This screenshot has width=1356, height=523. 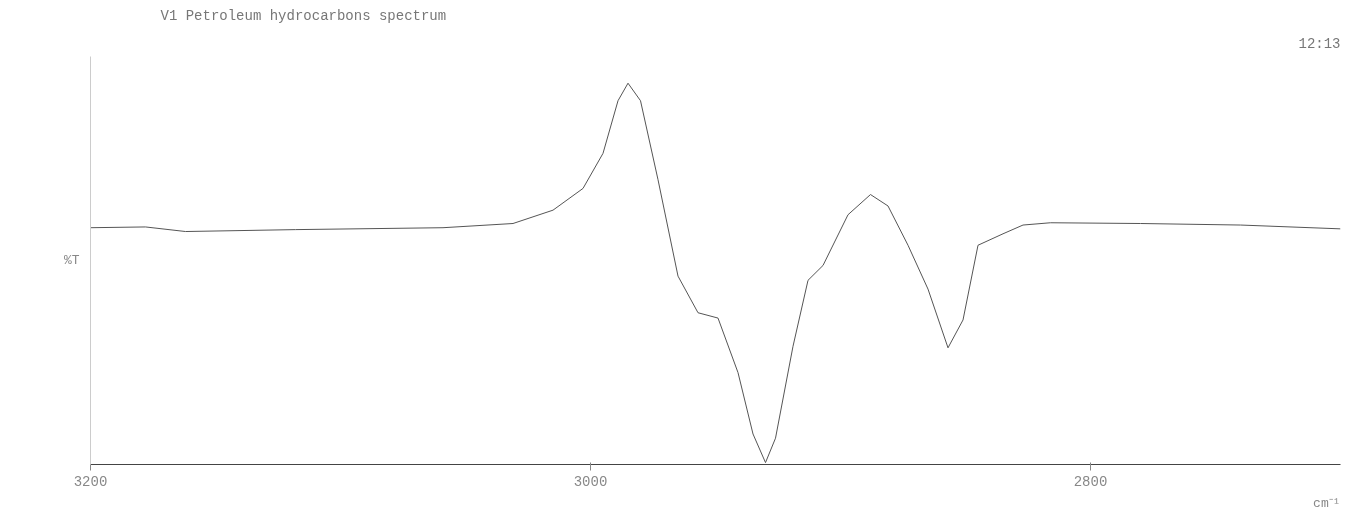 What do you see at coordinates (1090, 481) in the screenshot?
I see `x-tick-label: 2800` at bounding box center [1090, 481].